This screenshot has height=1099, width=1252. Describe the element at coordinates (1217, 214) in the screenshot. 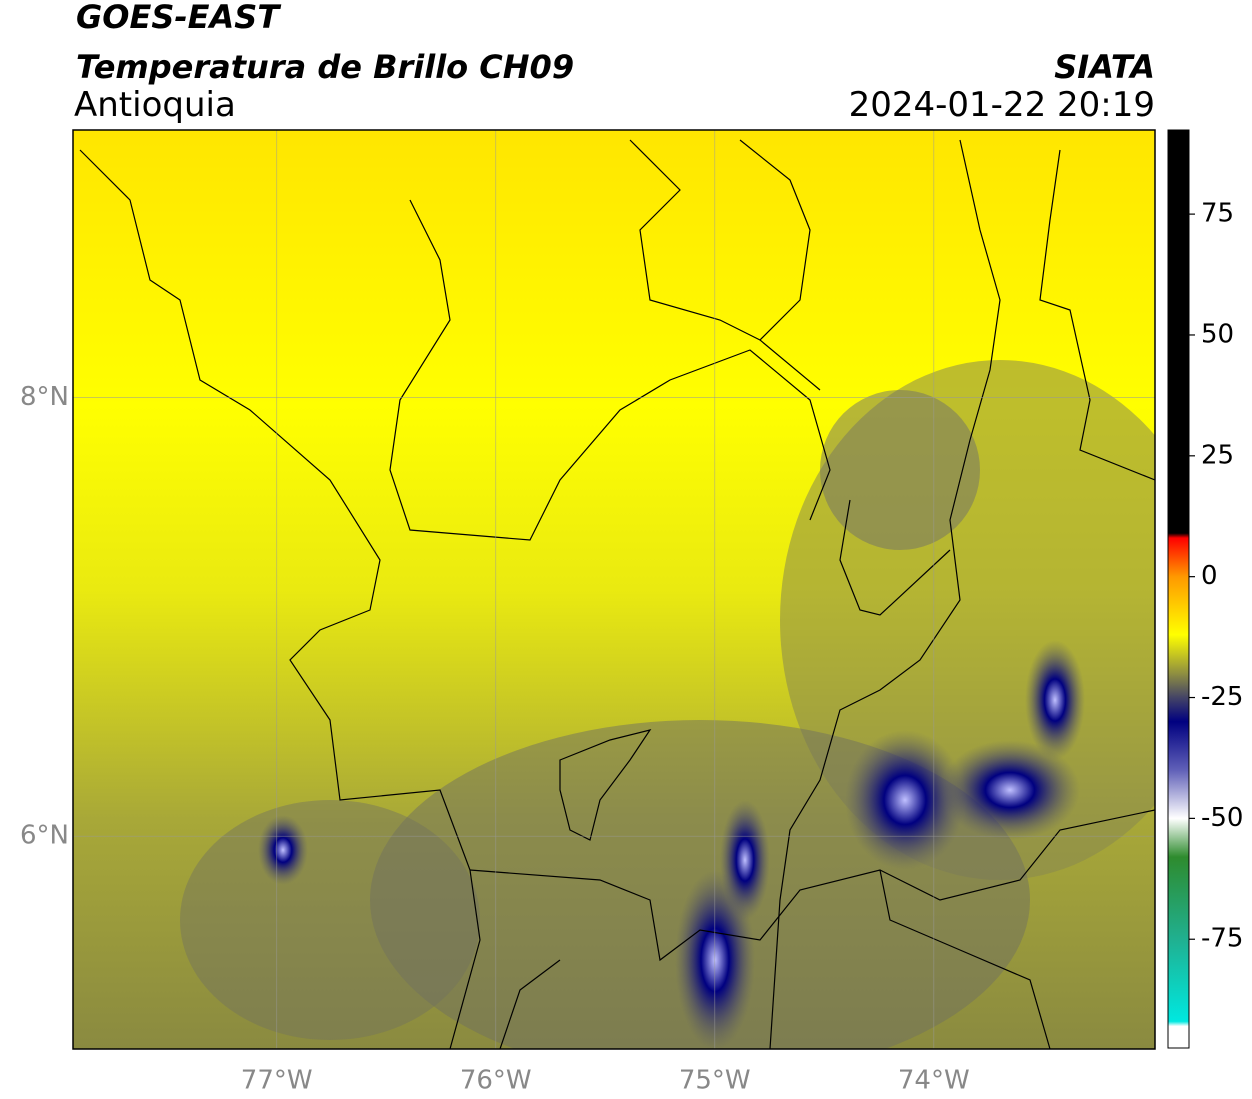

I see `colorbar-tick-label: 75` at that location.